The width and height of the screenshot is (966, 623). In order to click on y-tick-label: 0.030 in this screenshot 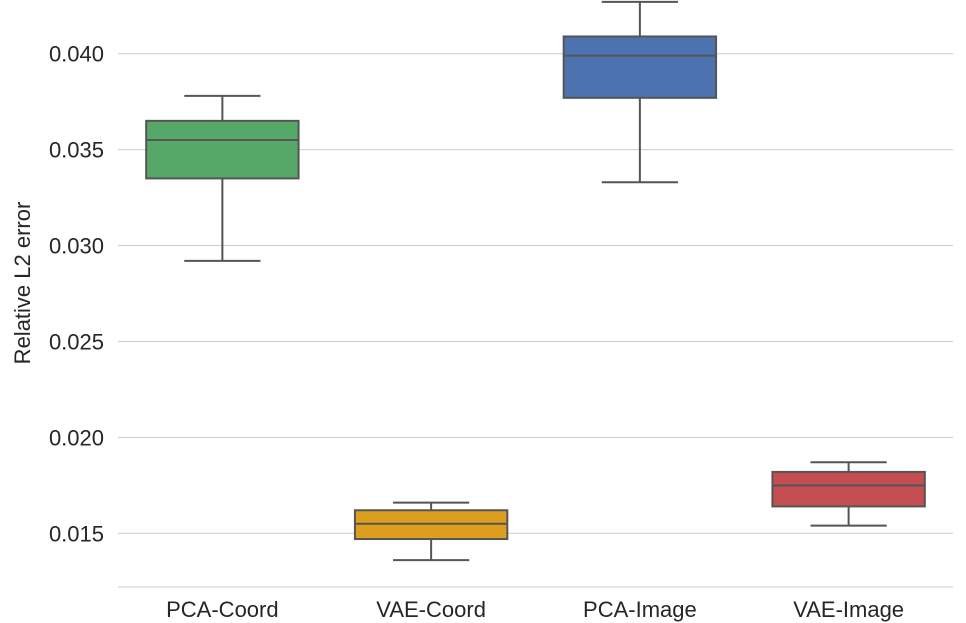, I will do `click(76, 246)`.